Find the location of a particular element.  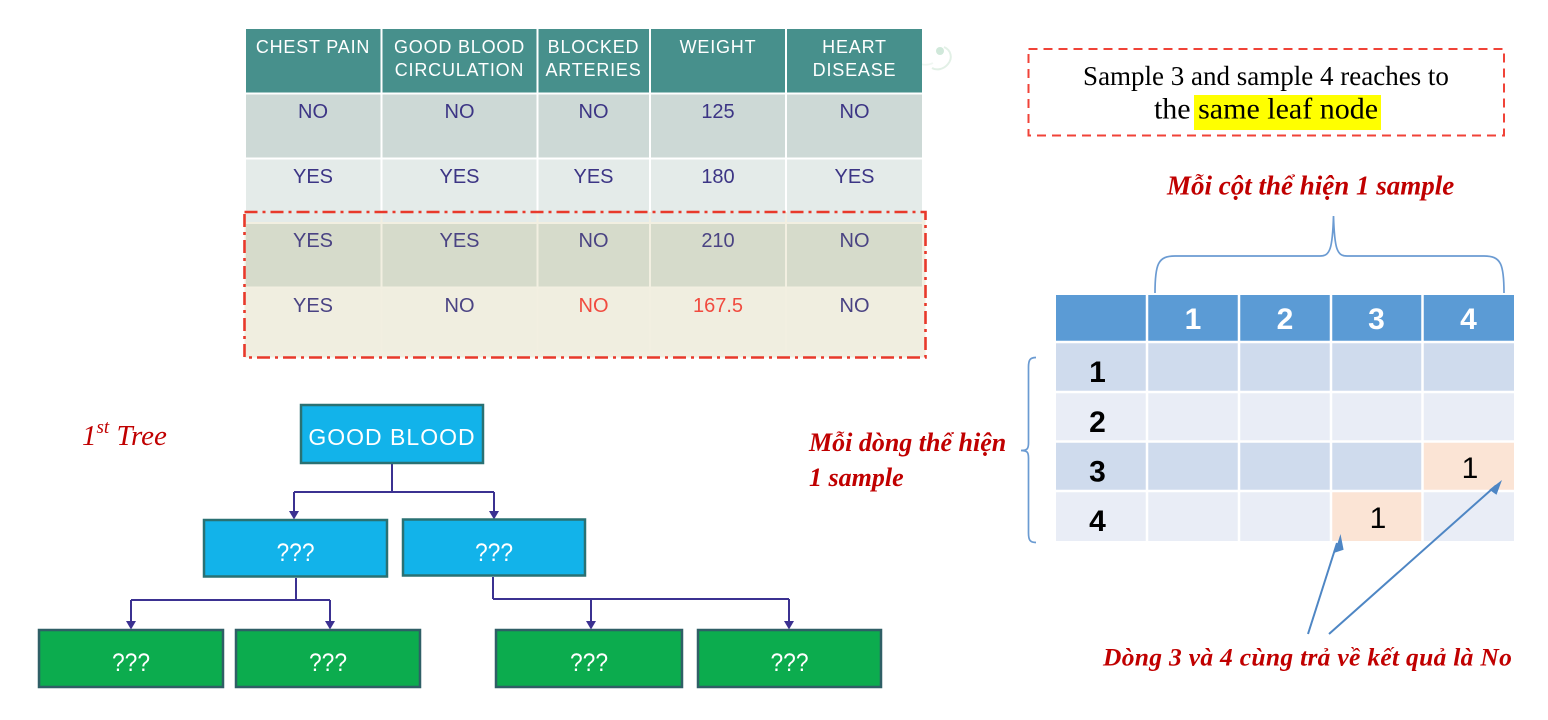

svg-text: 1st Tree is located at coordinates (124, 434).